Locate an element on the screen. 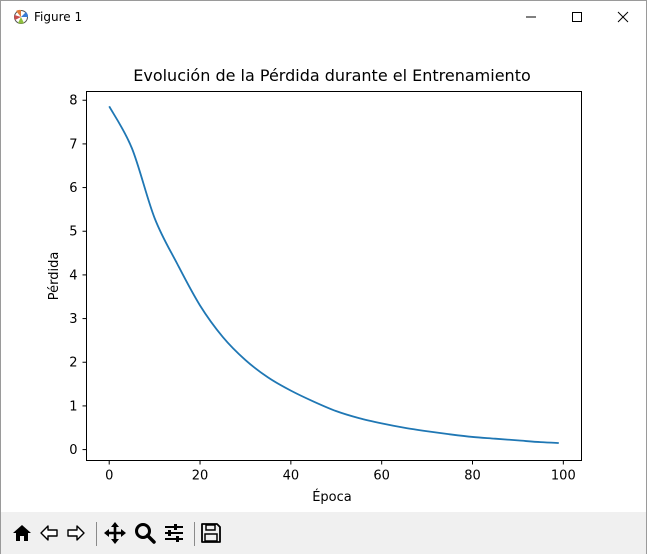 The width and height of the screenshot is (647, 554). save-button is located at coordinates (211, 533).